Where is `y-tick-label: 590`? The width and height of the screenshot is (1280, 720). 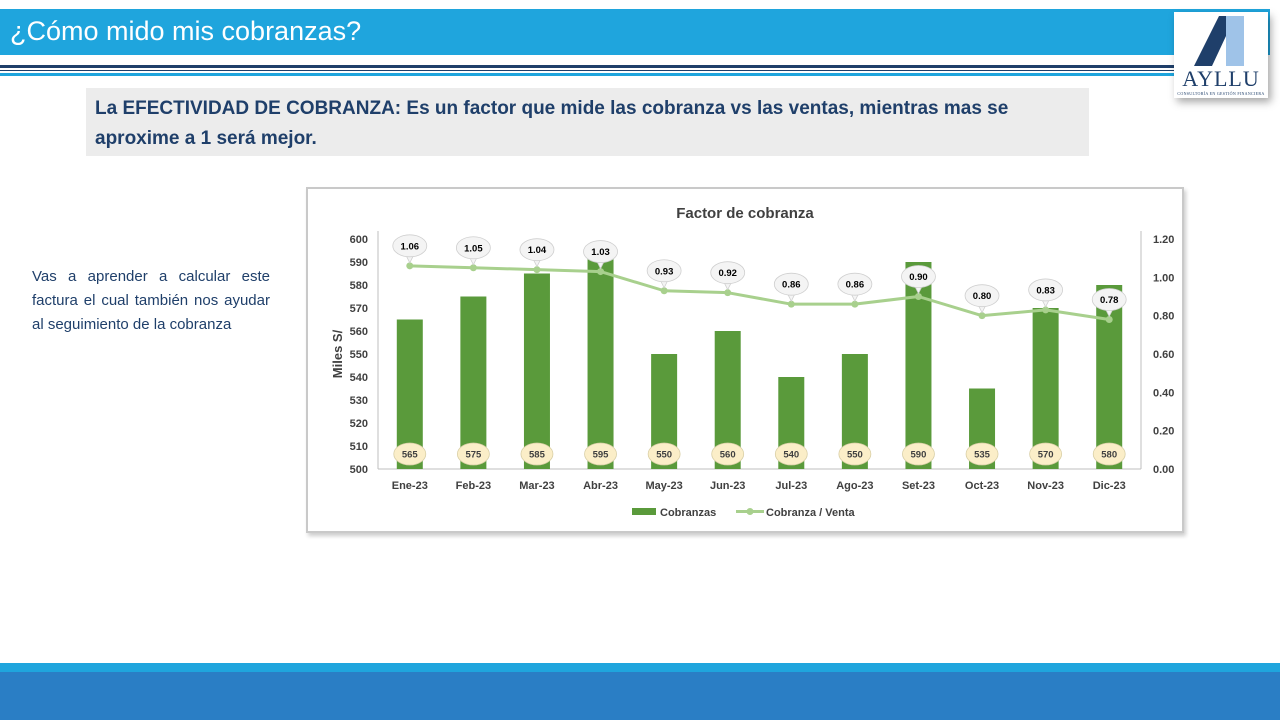 y-tick-label: 590 is located at coordinates (359, 263).